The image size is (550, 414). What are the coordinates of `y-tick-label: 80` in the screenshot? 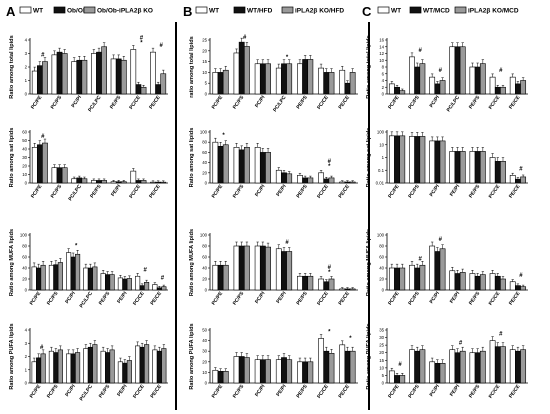 It's located at (204, 246).